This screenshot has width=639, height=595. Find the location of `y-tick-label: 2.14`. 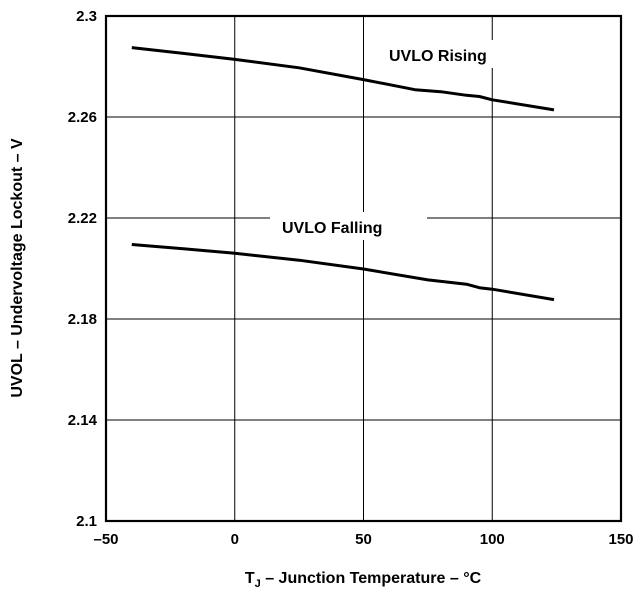

y-tick-label: 2.14 is located at coordinates (83, 420).